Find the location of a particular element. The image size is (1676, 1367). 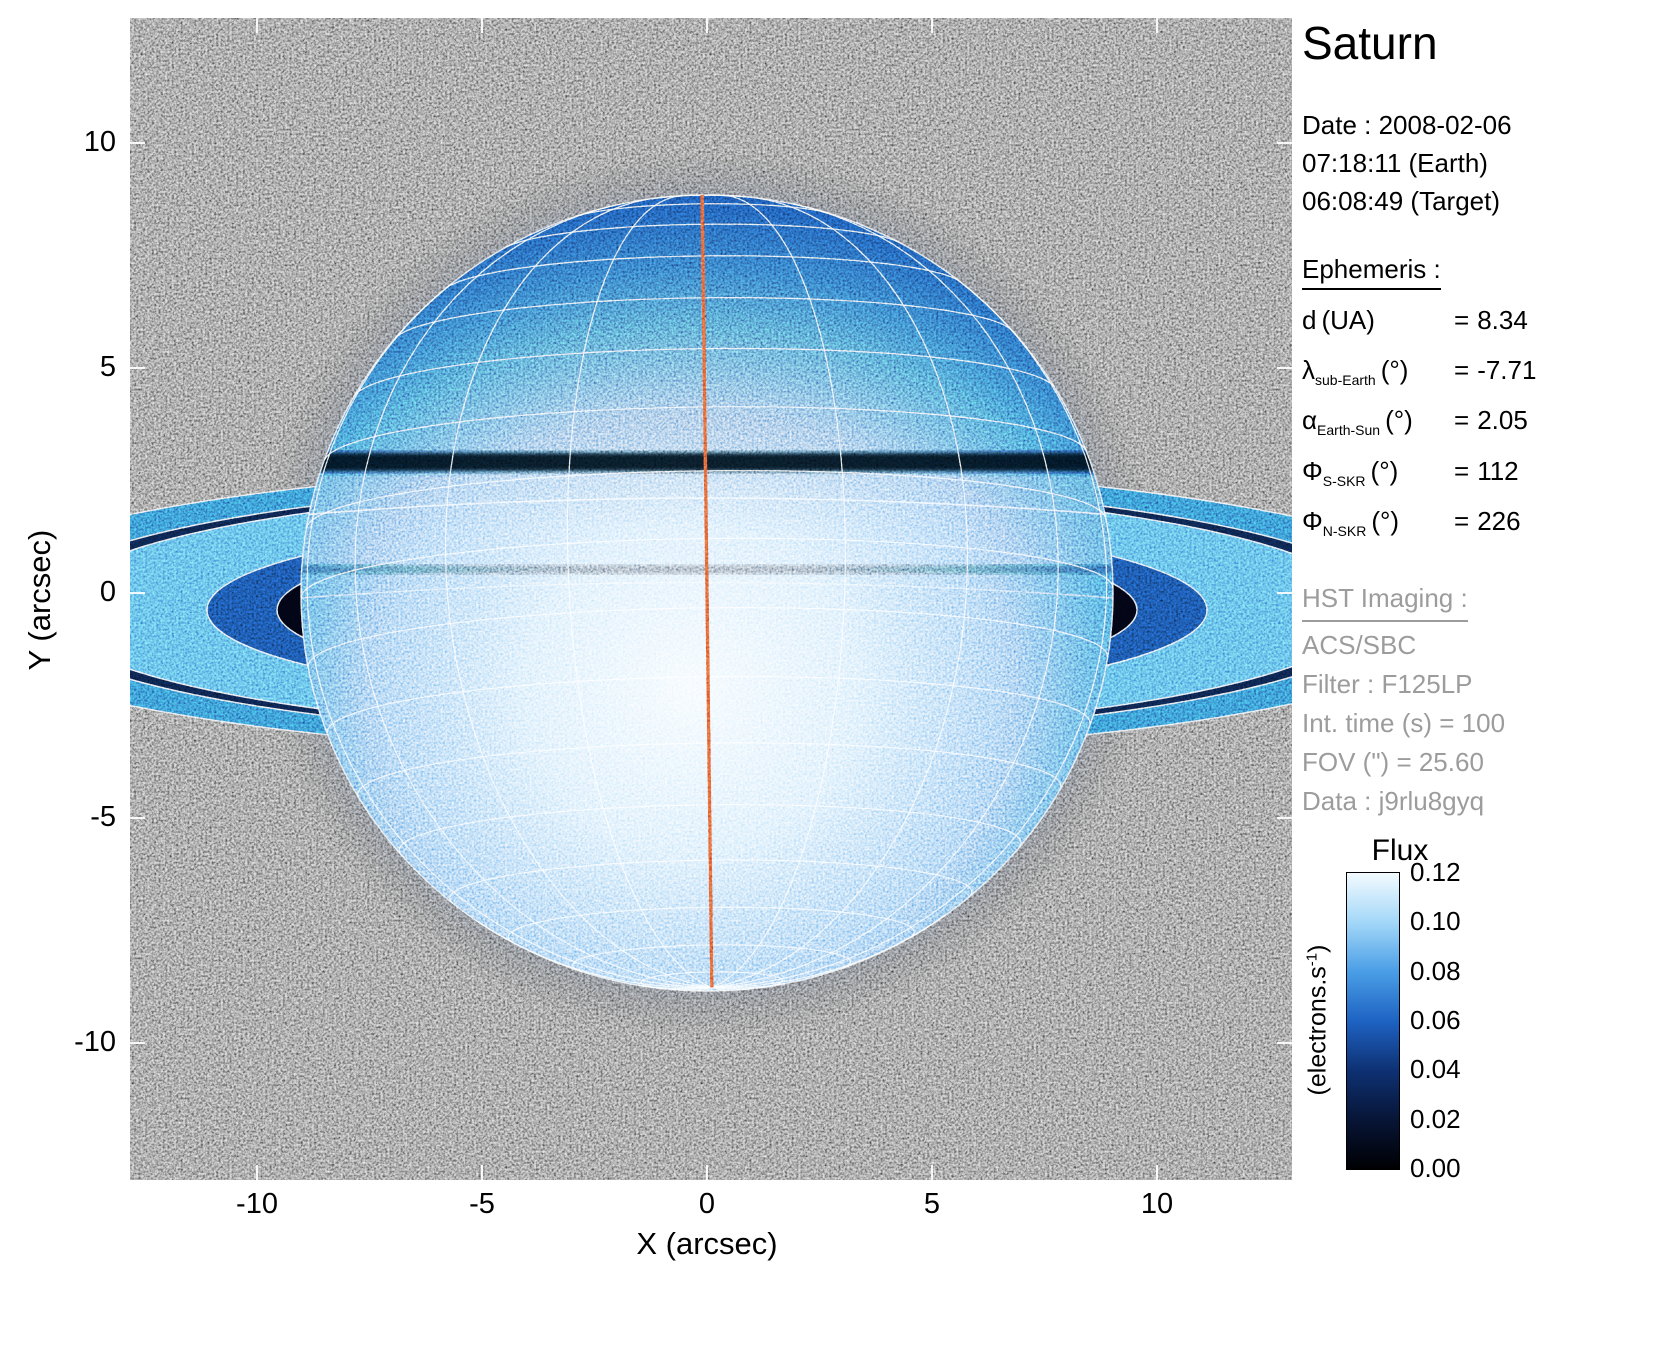

ephemeris-subscript: sub-Earth is located at coordinates (1345, 380).